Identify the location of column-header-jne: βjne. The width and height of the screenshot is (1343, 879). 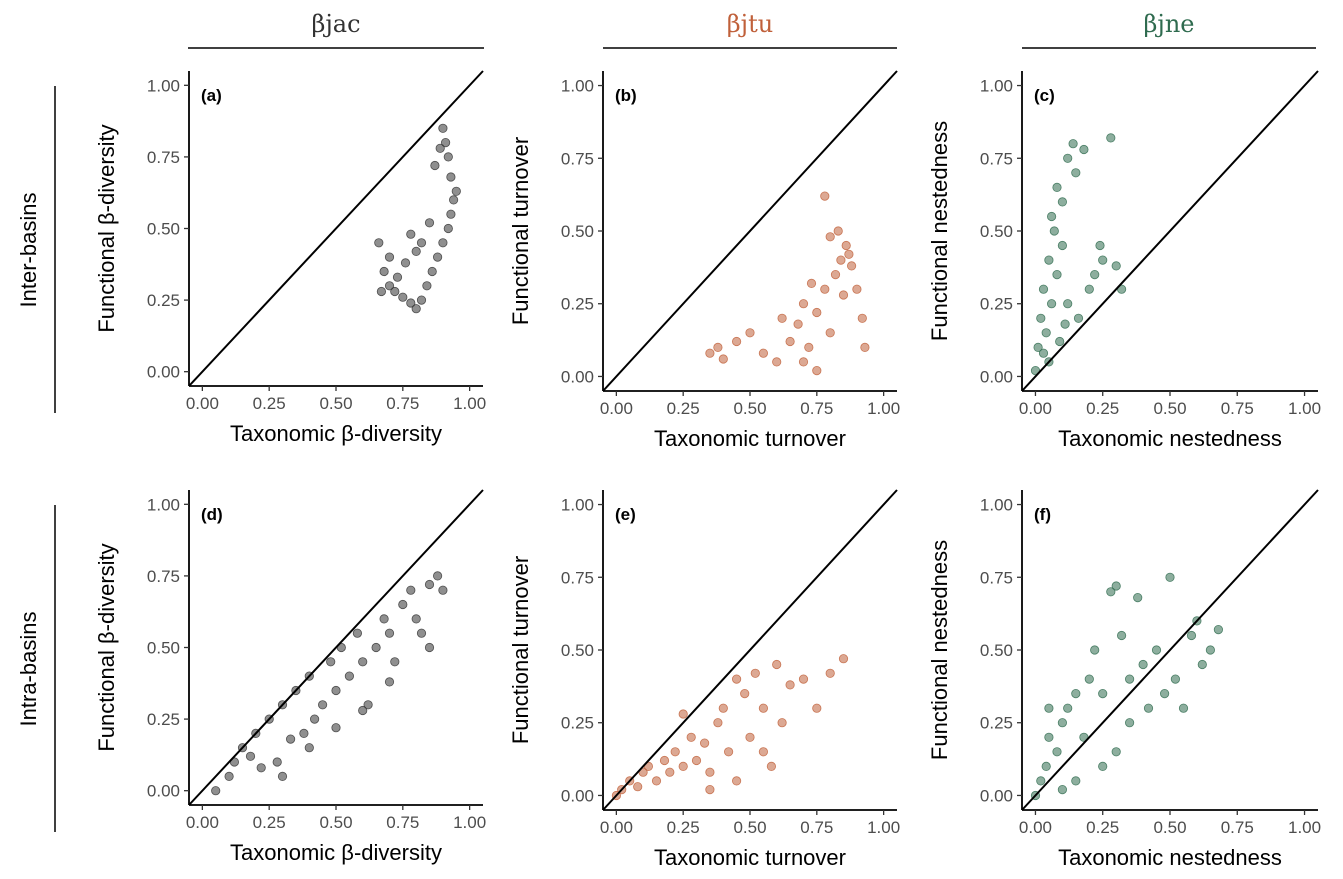
(1169, 29).